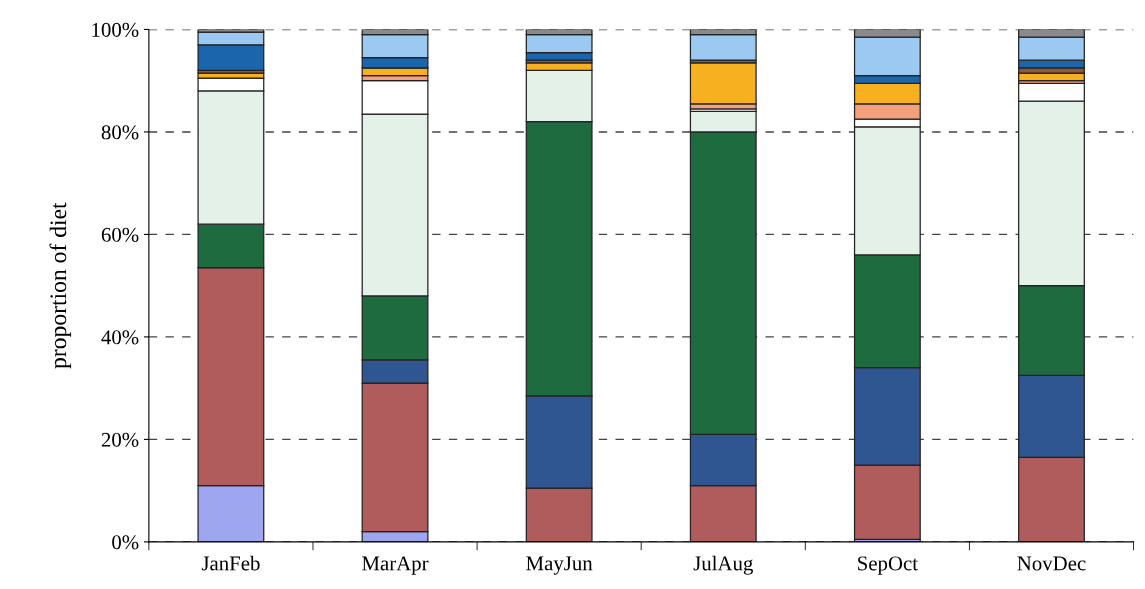 The width and height of the screenshot is (1145, 589). What do you see at coordinates (120, 439) in the screenshot?
I see `y-tick-label: 20%` at bounding box center [120, 439].